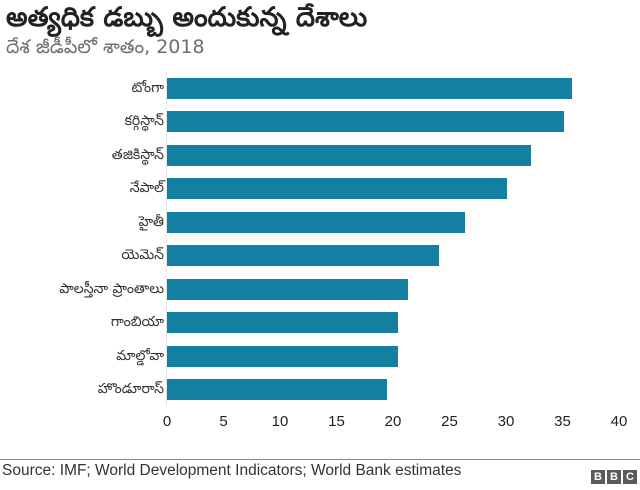  Describe the element at coordinates (187, 17) in the screenshot. I see `chart-title: అత్యధిక డబ్బు అందుకున్న దేశాలు` at that location.